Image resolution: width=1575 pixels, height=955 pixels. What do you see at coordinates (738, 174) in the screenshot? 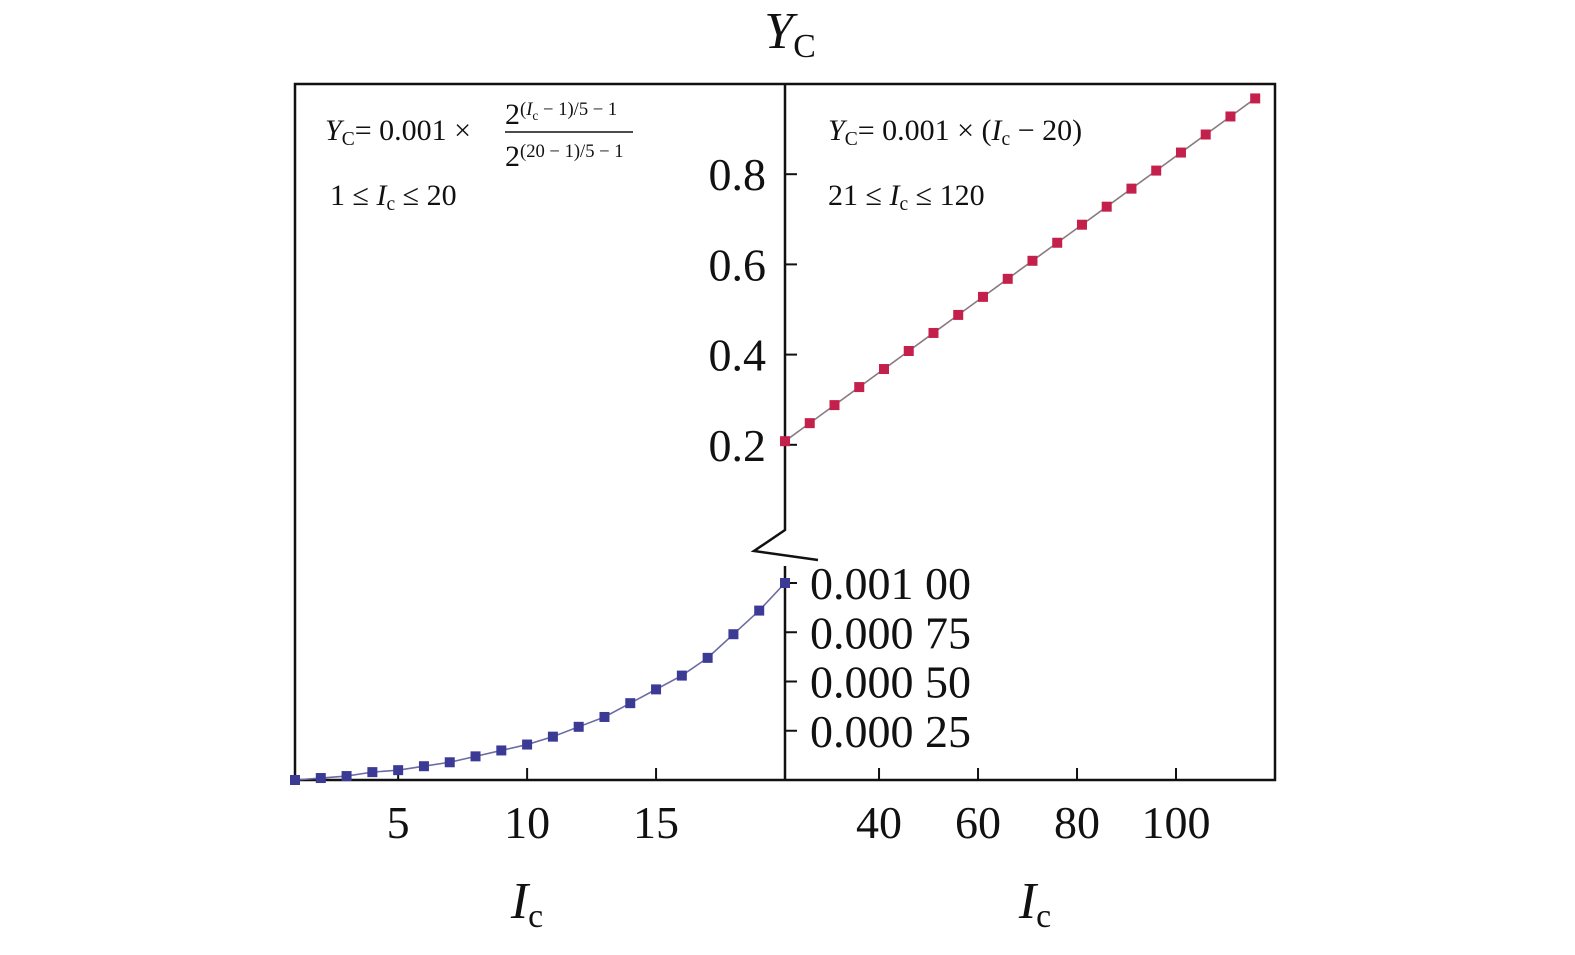
I see `y-tick-label: 0.8` at bounding box center [738, 174].